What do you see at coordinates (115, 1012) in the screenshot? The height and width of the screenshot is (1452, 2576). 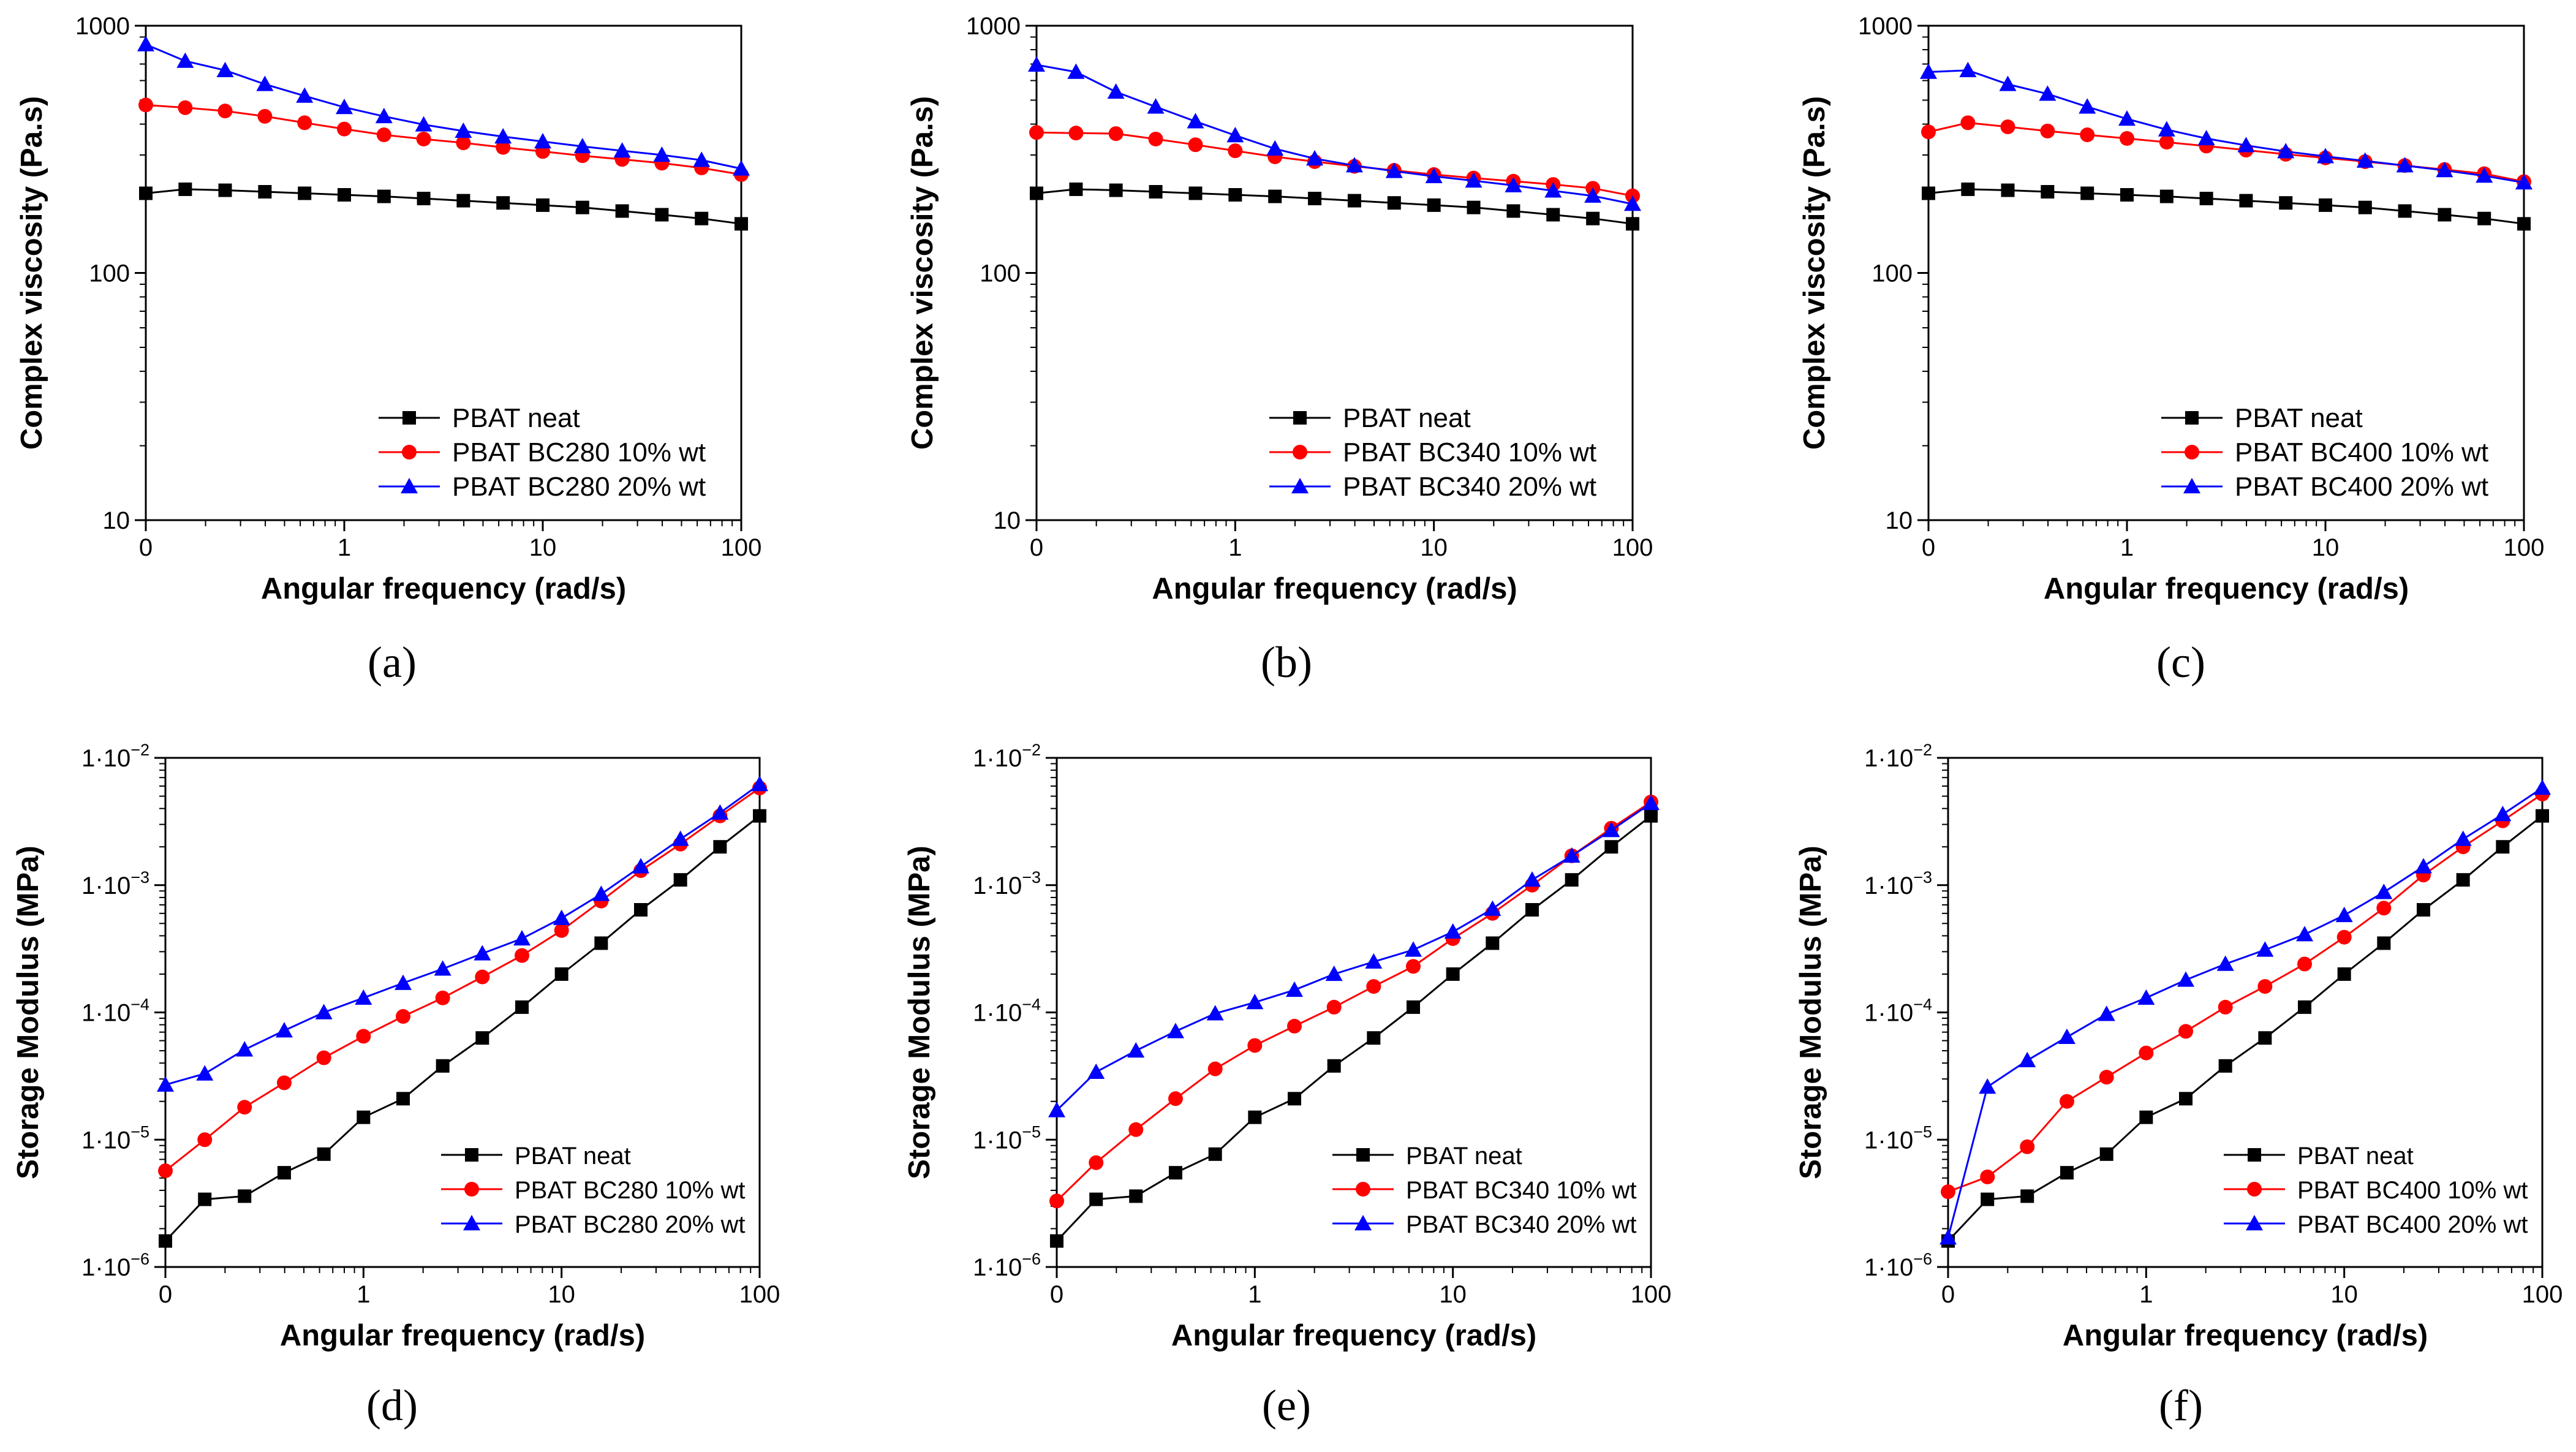 I see `y-tick-label: 1·10⁻⁴` at bounding box center [115, 1012].